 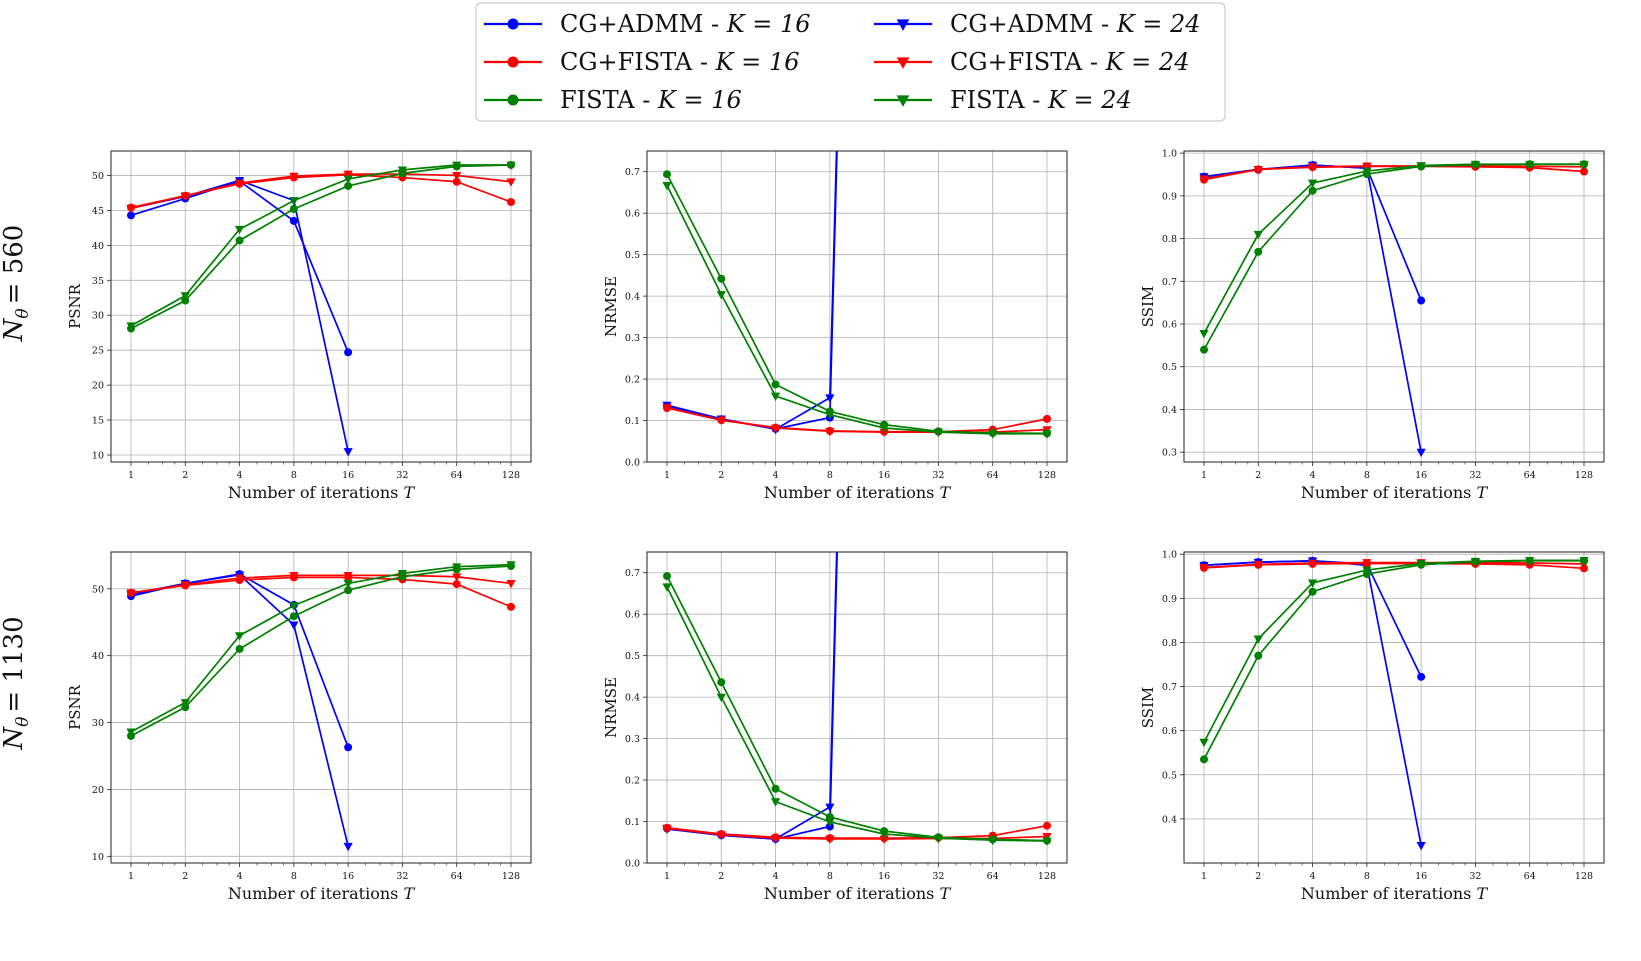 I want to click on y-tick-label: 1.0, so click(x=1169, y=154).